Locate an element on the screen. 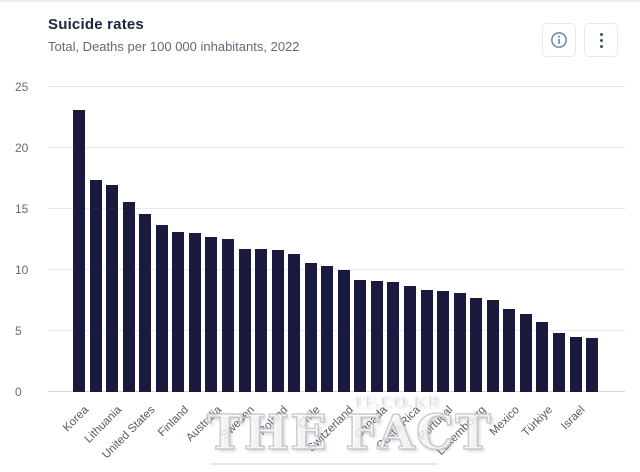 This screenshot has height=472, width=640. chart-title: Suicide rates is located at coordinates (96, 24).